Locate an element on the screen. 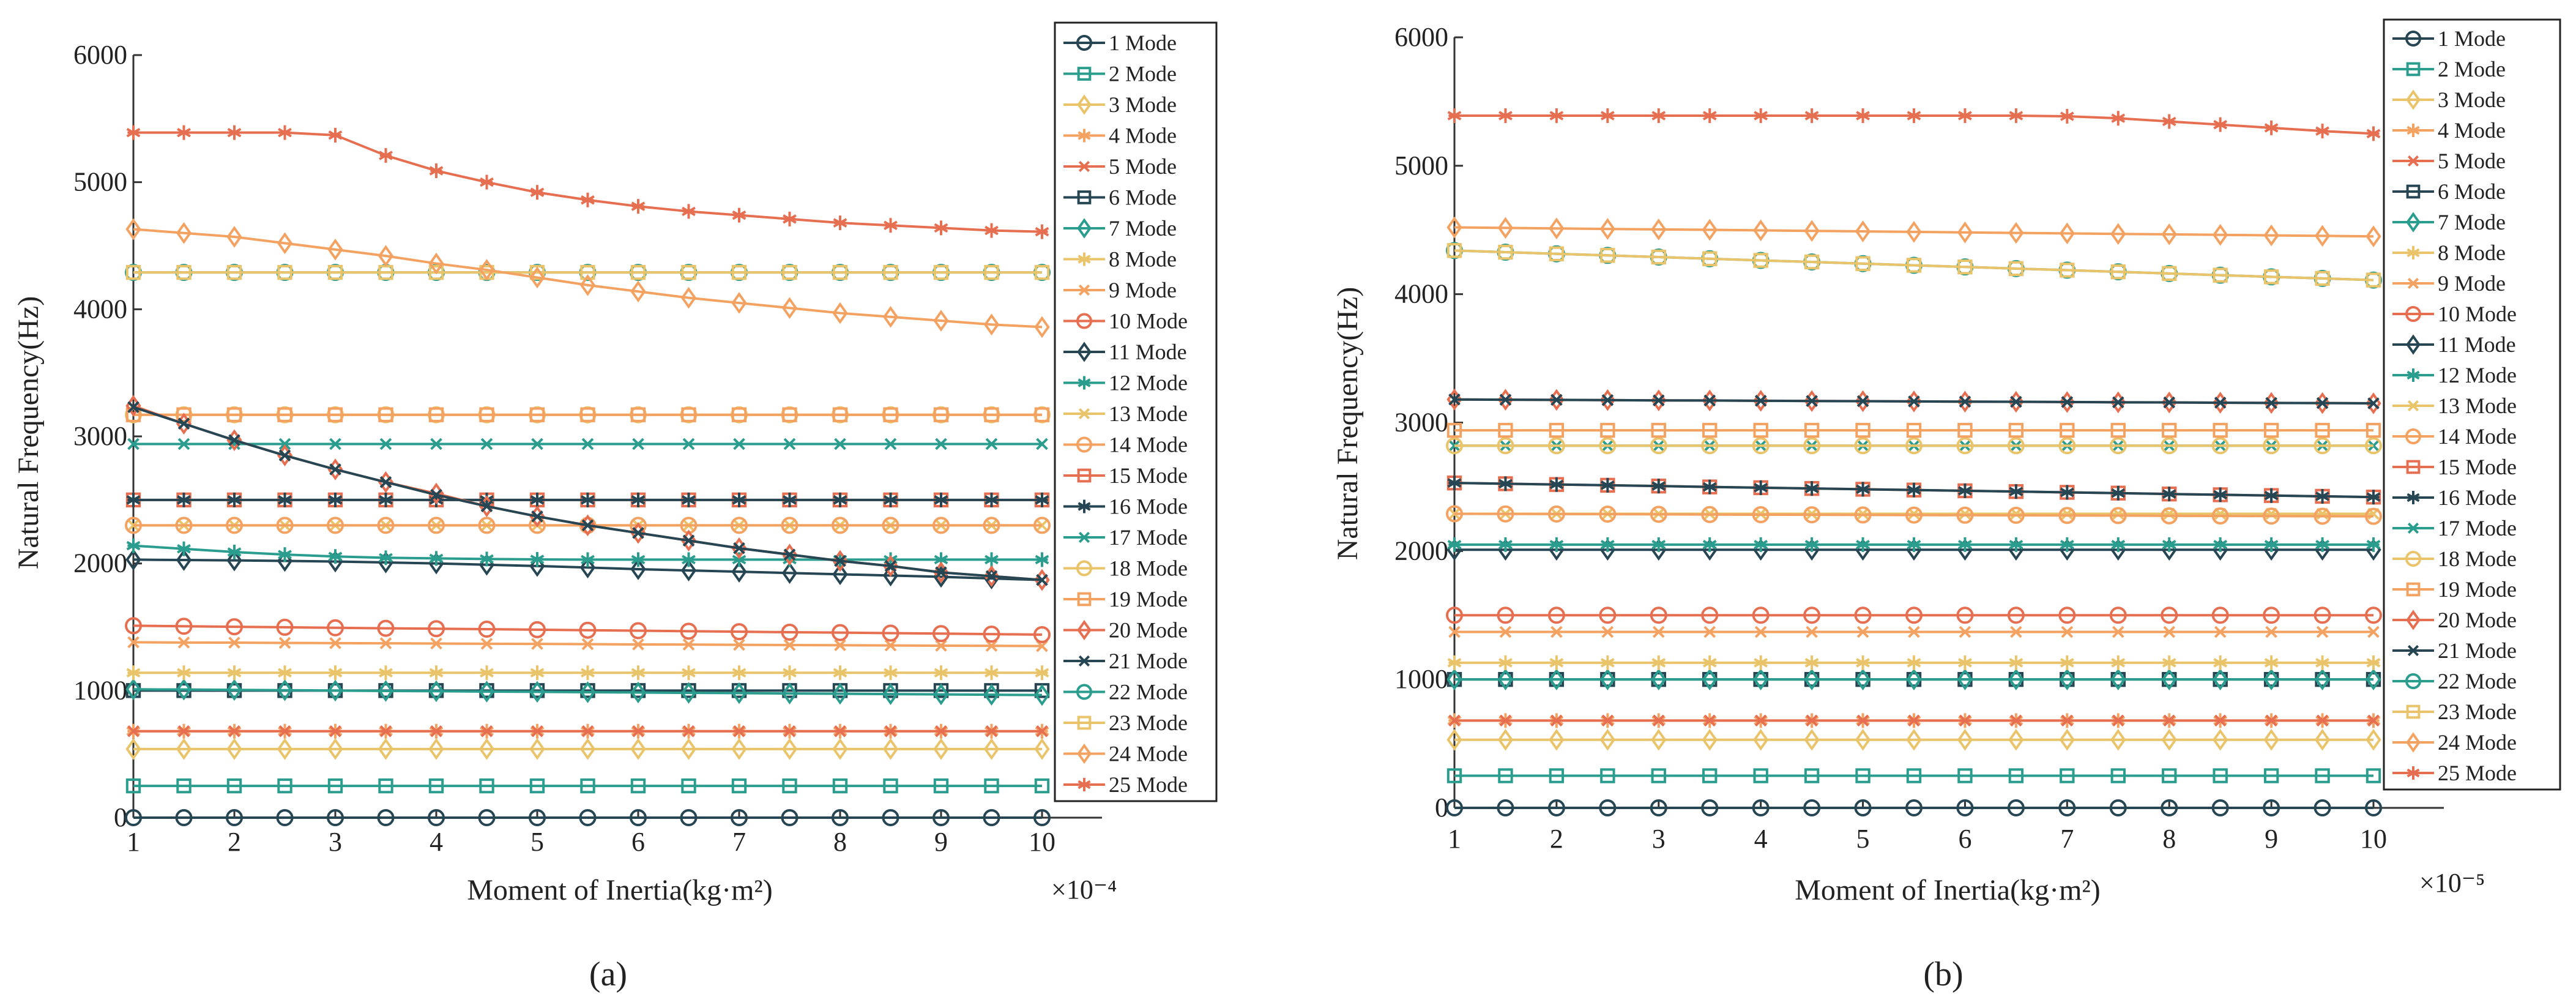 This screenshot has height=1008, width=2576. legend-item: 6 Mode is located at coordinates (1120, 197).